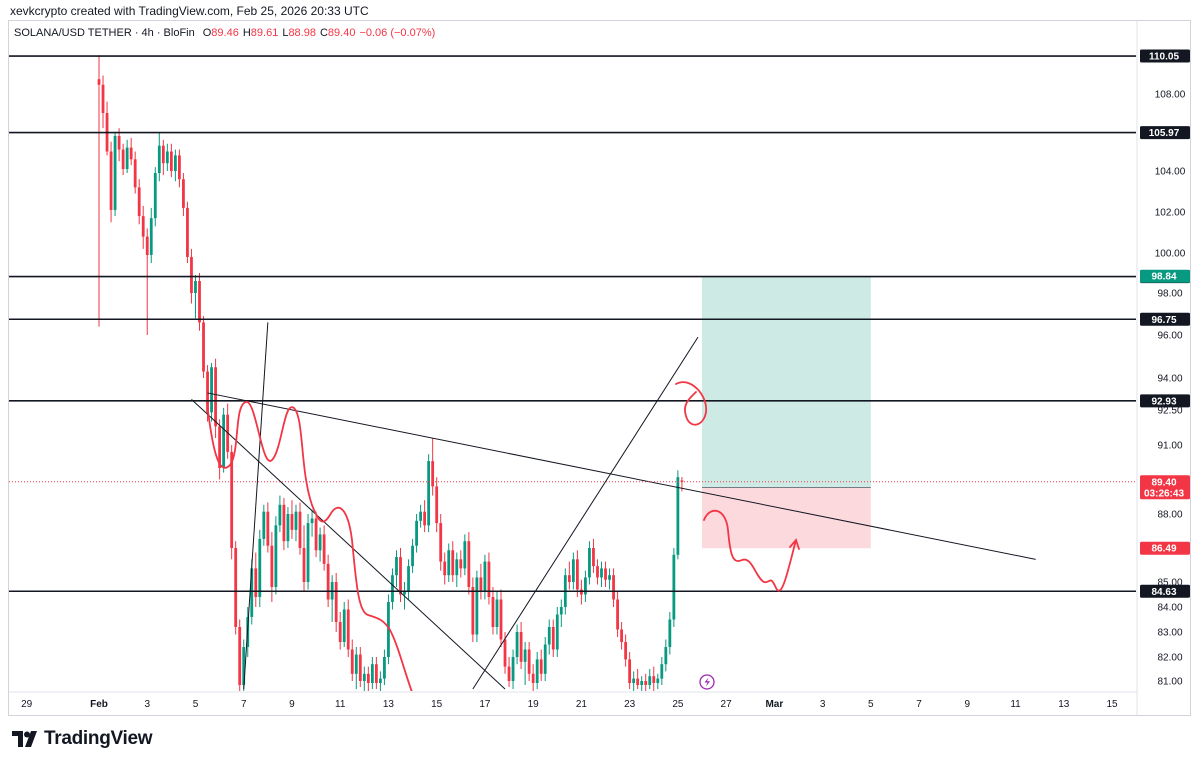 This screenshot has height=762, width=1200. What do you see at coordinates (678, 704) in the screenshot?
I see `time-tick-label: 25` at bounding box center [678, 704].